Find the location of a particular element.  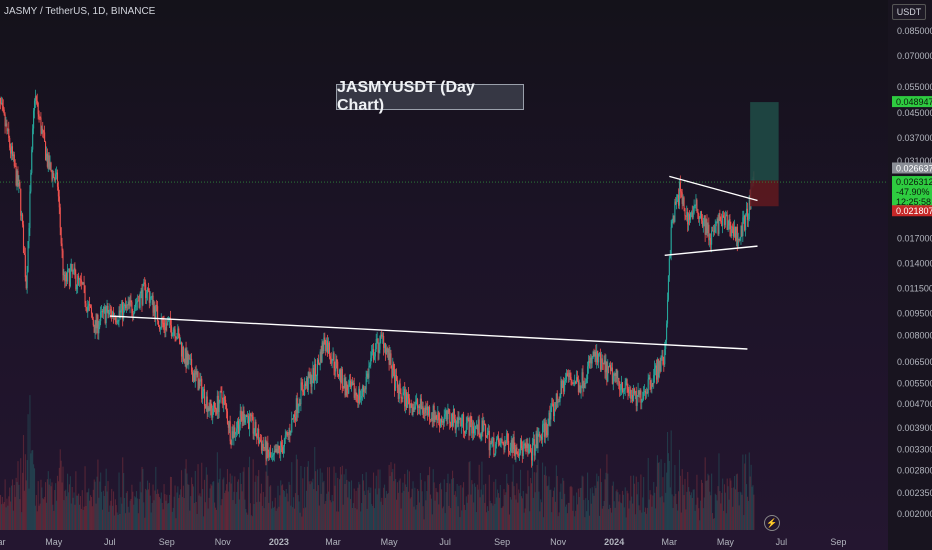

currency-button: USDT is located at coordinates (909, 12).